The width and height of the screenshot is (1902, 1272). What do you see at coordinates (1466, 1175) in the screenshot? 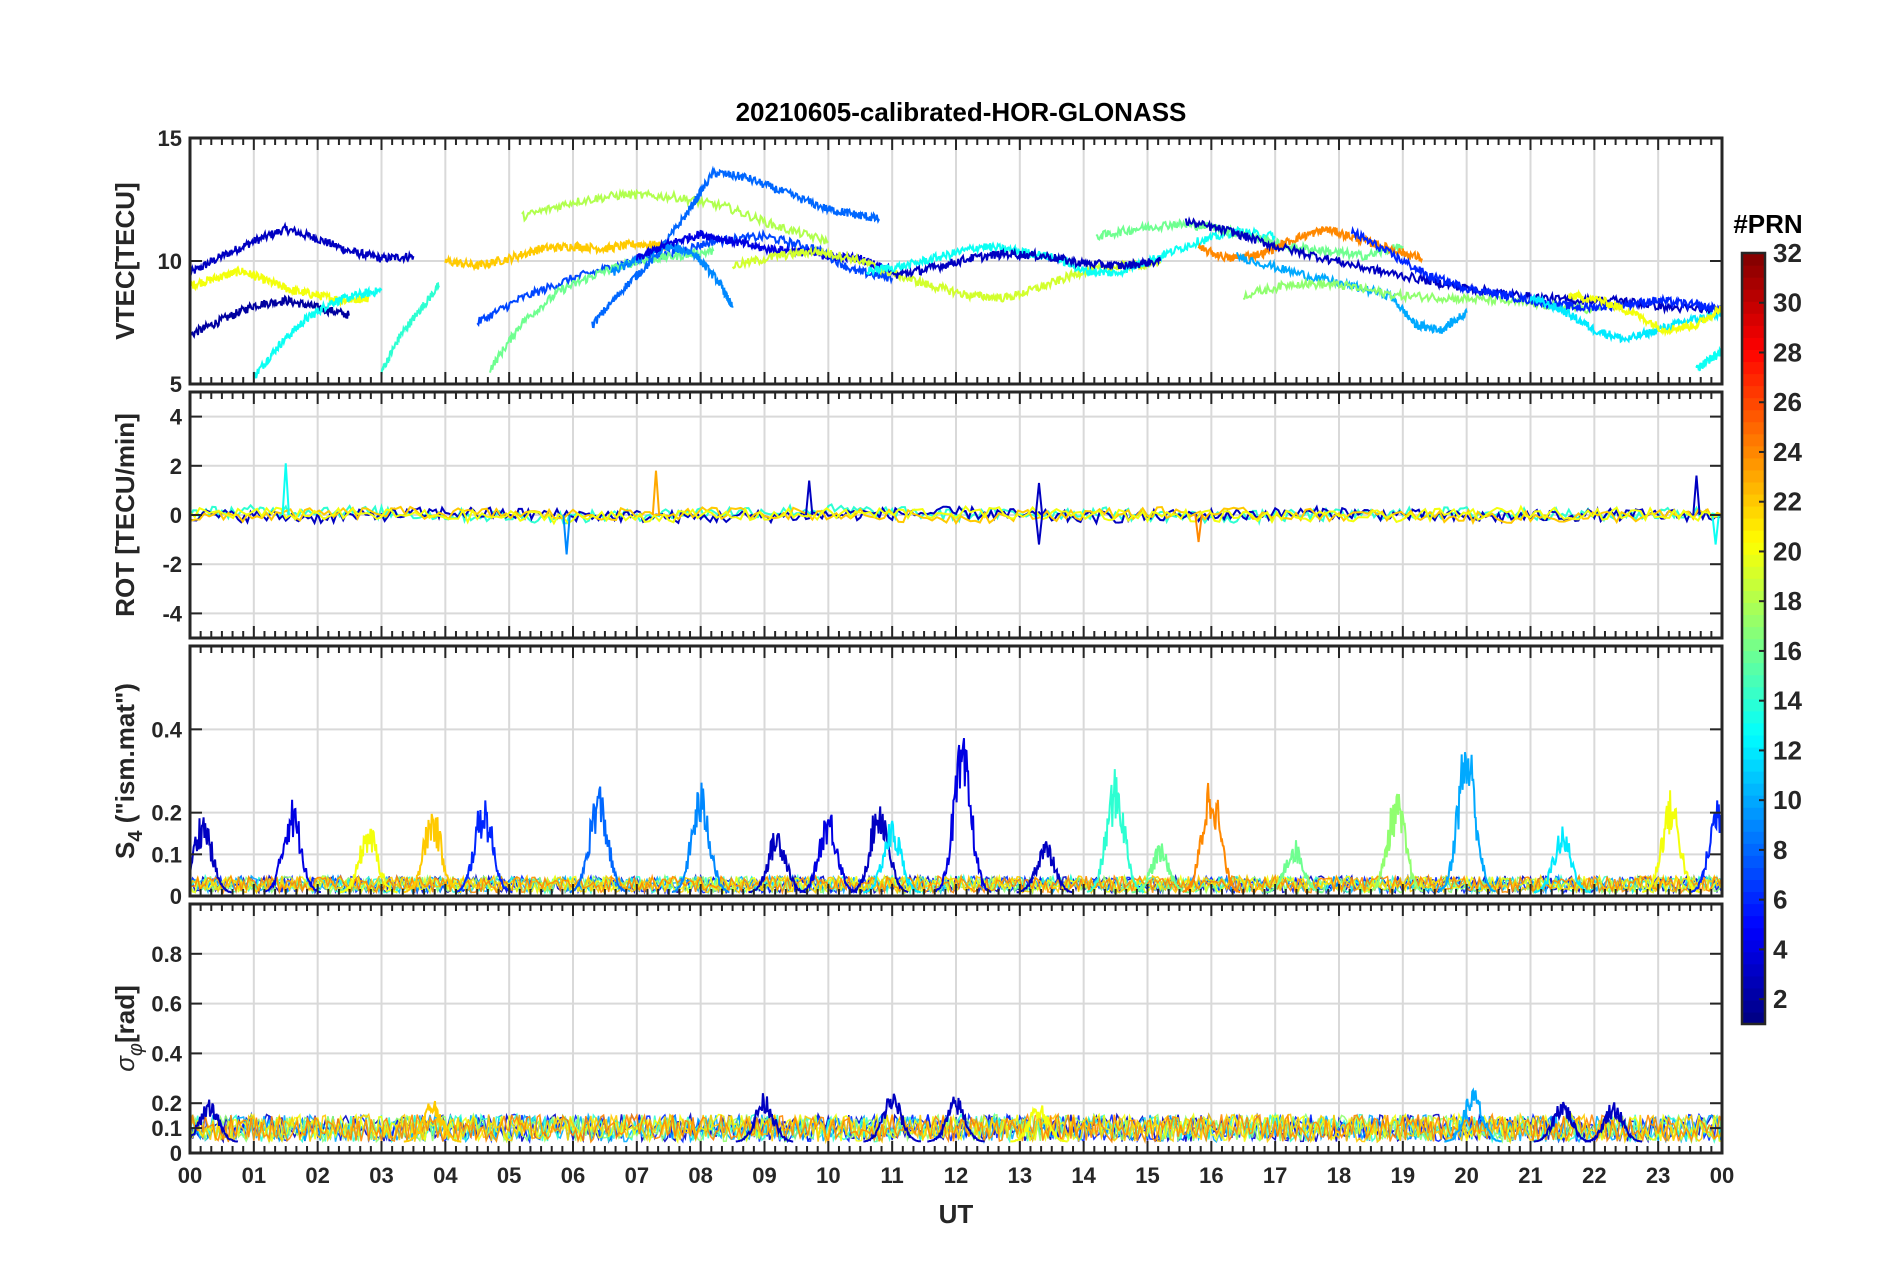
I see `x-tick-label: 20` at bounding box center [1466, 1175].